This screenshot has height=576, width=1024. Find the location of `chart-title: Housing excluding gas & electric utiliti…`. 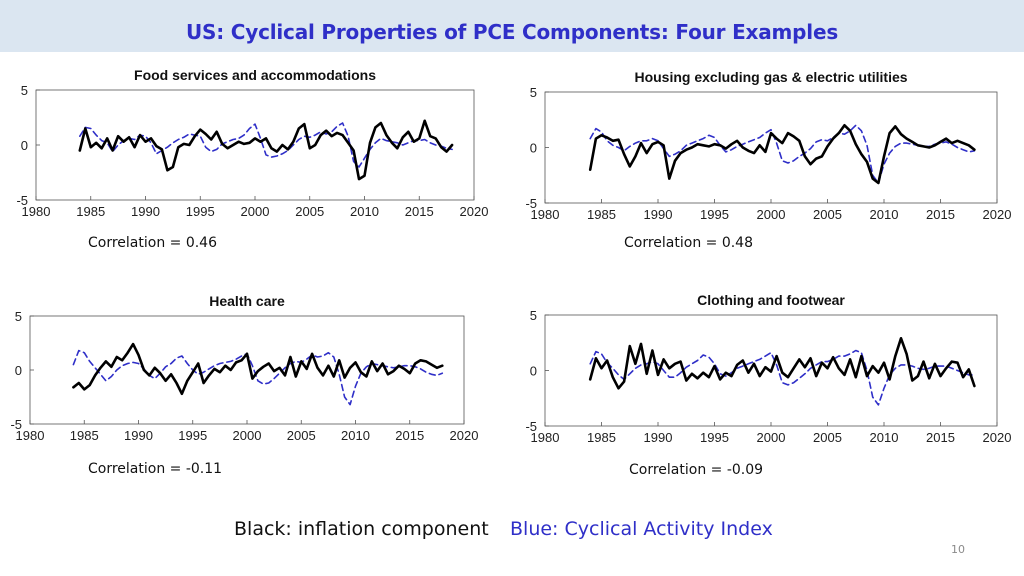

chart-title: Housing excluding gas & electric utiliti… is located at coordinates (770, 77).